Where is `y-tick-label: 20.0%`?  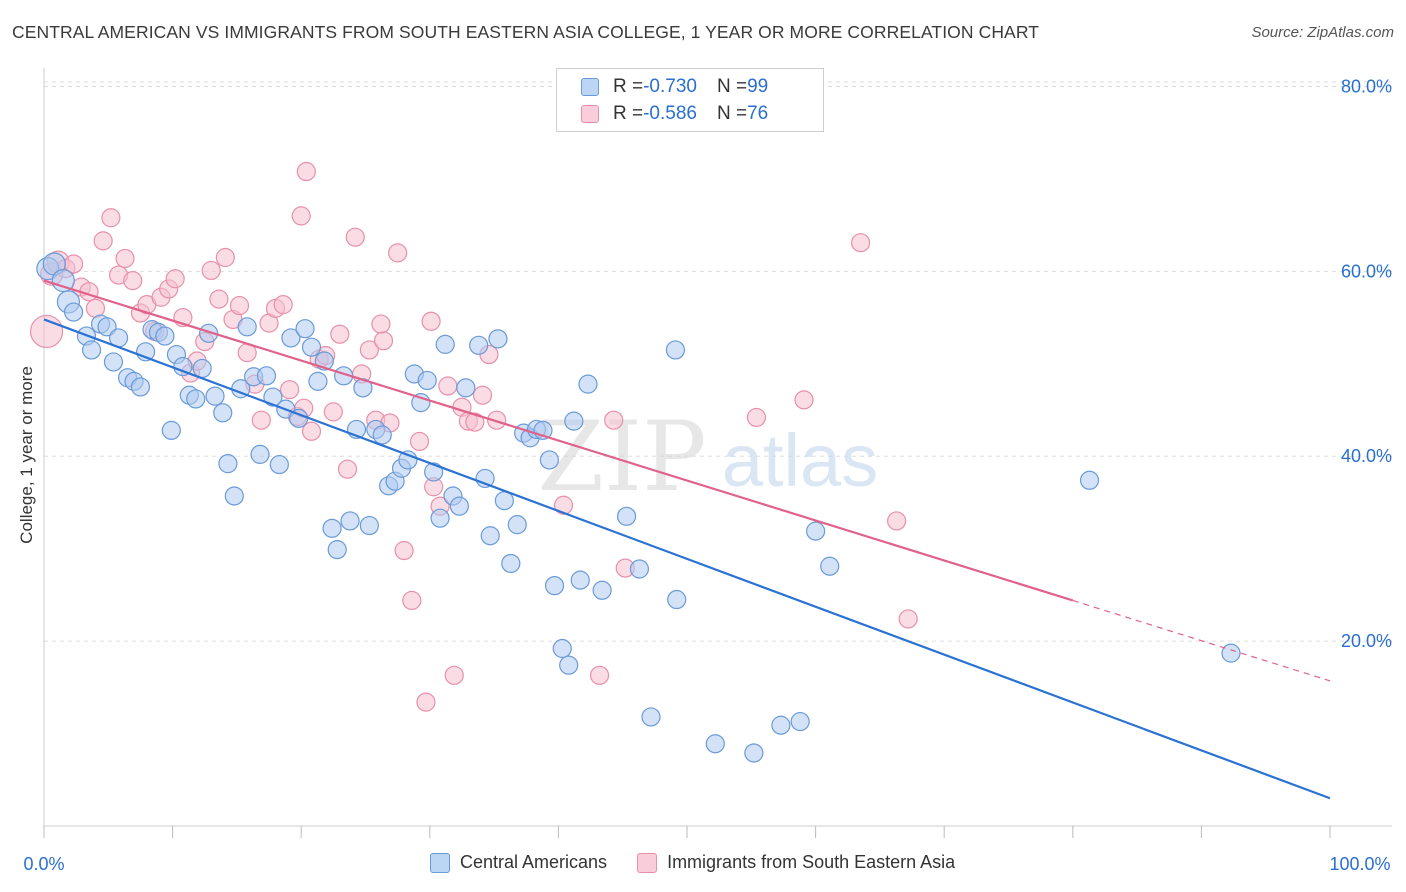 y-tick-label: 20.0% is located at coordinates (1366, 641).